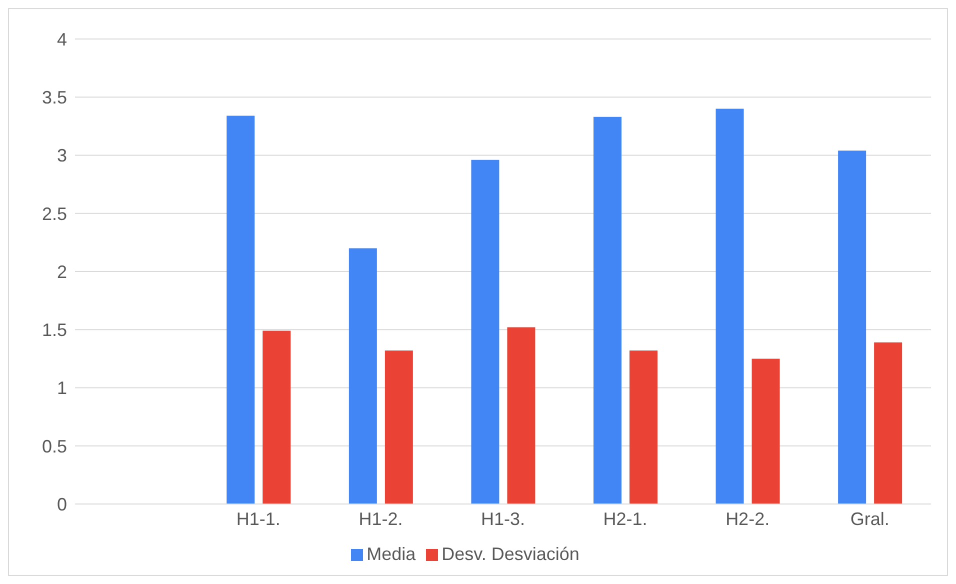 The image size is (956, 584). What do you see at coordinates (61, 156) in the screenshot?
I see `y-tick-label: 3` at bounding box center [61, 156].